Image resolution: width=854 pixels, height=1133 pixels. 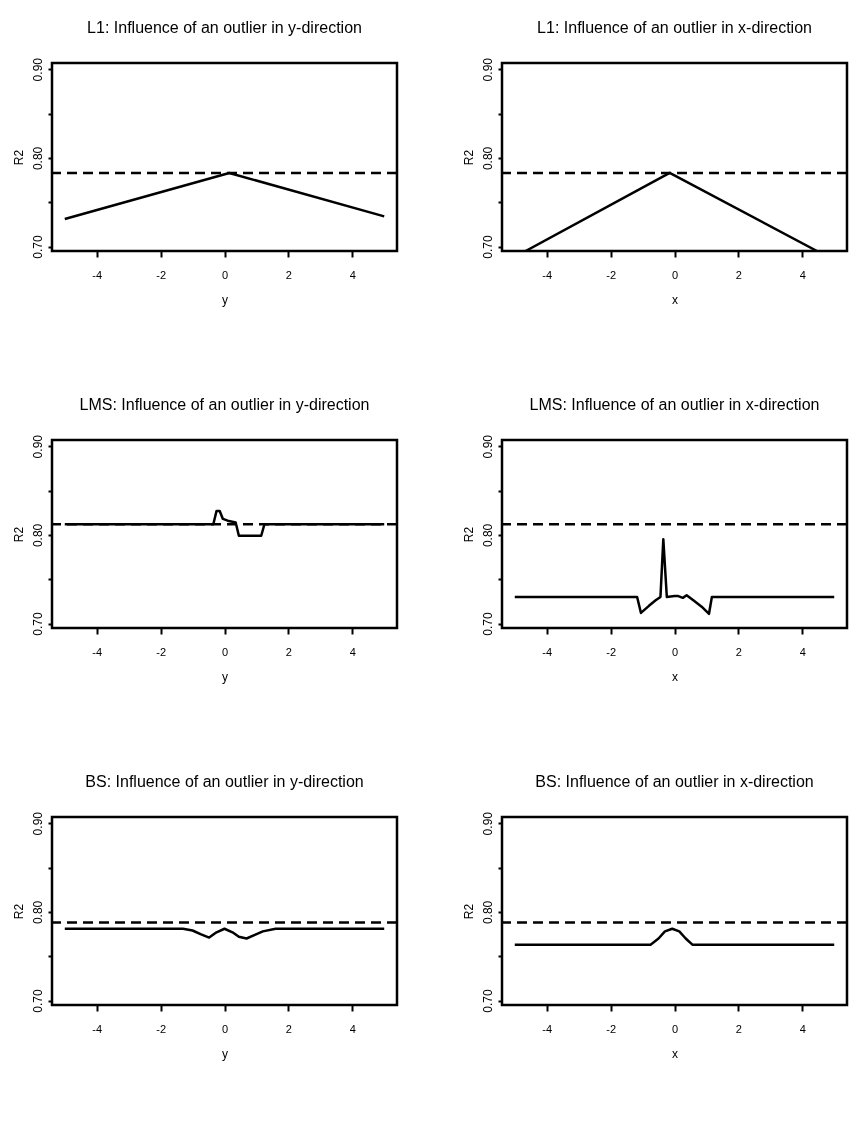 I want to click on chart-title: L1: Influence of an outlier in x-direction, so click(x=674, y=27).